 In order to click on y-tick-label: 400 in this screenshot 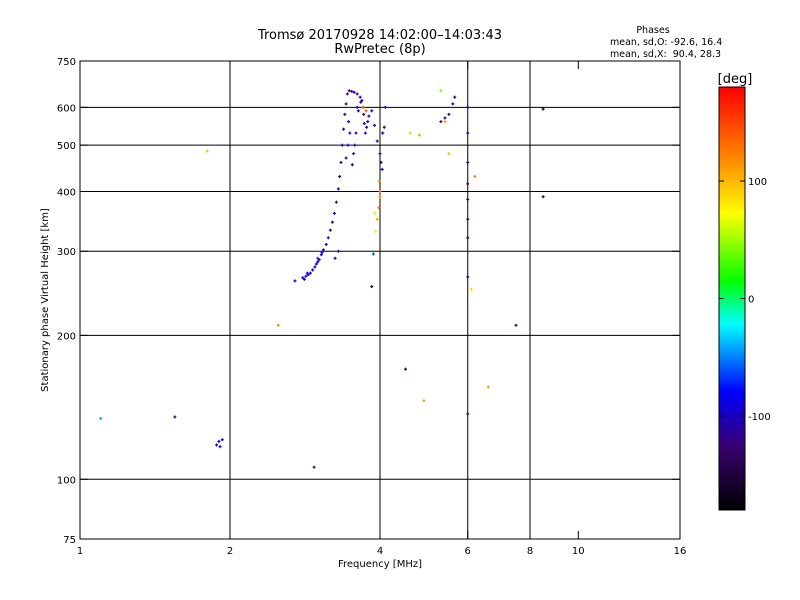, I will do `click(66, 192)`.